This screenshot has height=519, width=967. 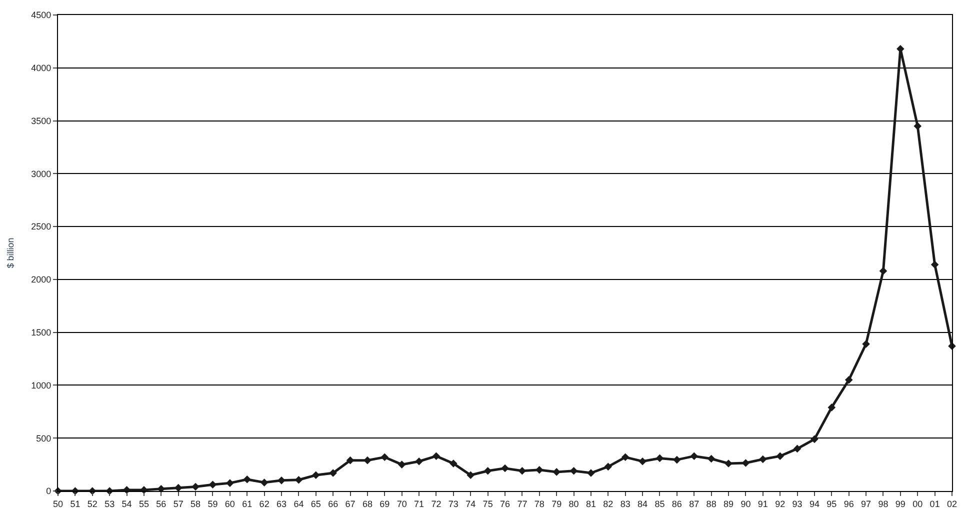 What do you see at coordinates (539, 503) in the screenshot?
I see `x-tick-label: 78` at bounding box center [539, 503].